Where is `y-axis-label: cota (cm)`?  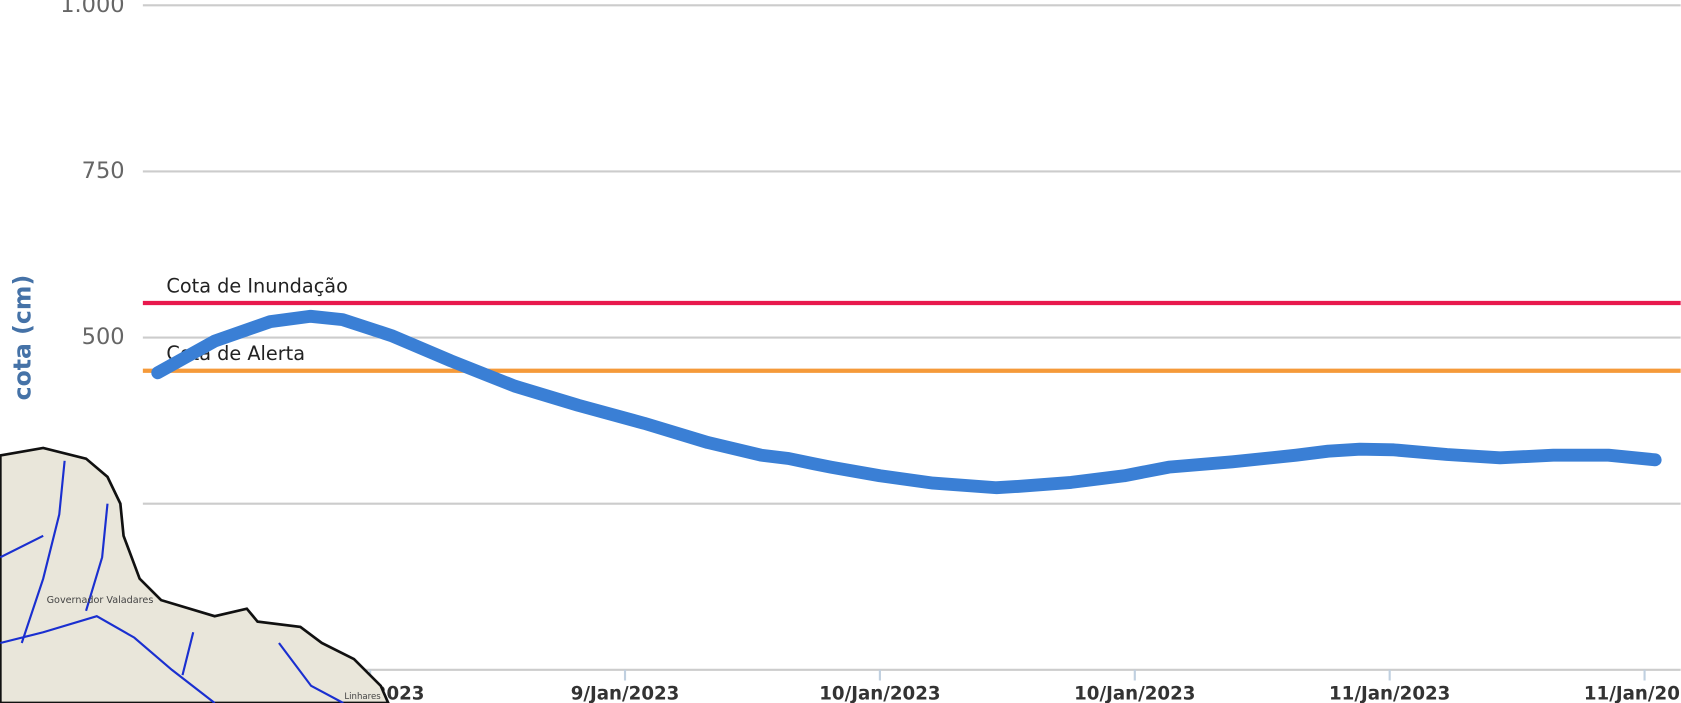
y-axis-label: cota (cm) is located at coordinates (22, 338).